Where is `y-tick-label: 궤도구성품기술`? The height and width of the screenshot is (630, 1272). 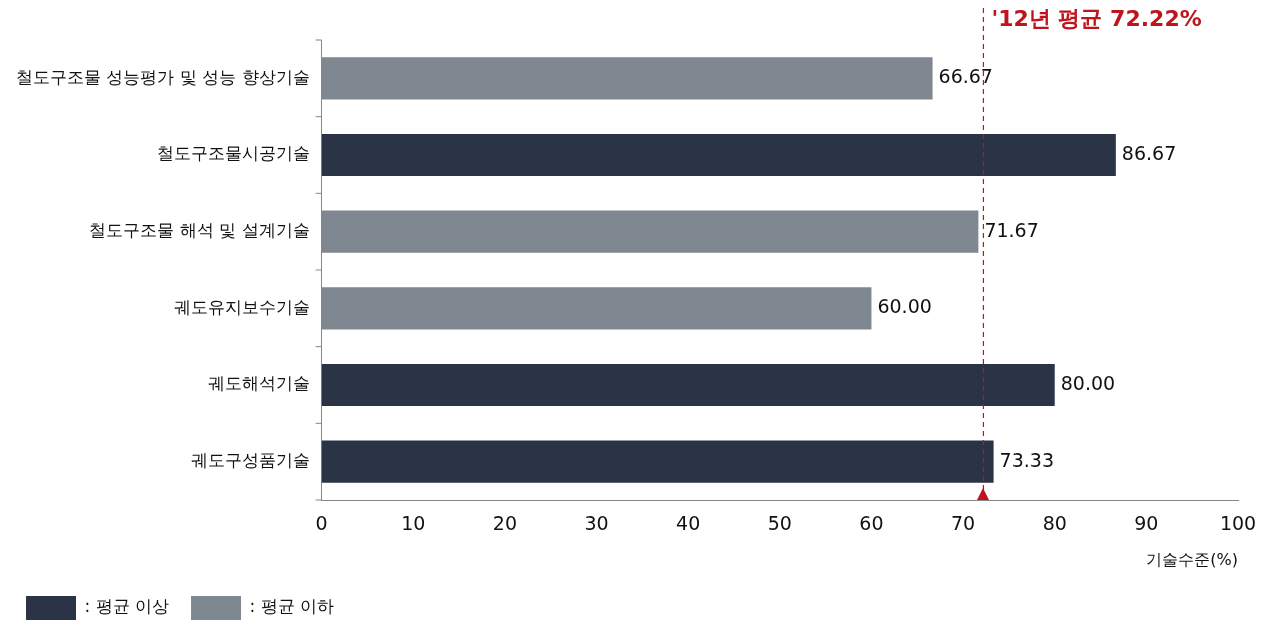 y-tick-label: 궤도구성품기술 is located at coordinates (250, 460).